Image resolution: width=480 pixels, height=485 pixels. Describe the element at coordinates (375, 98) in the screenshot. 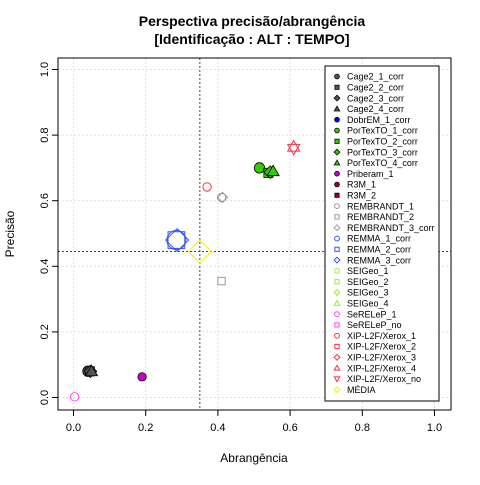

I see `legend-label-2: Cage2_3_corr` at that location.